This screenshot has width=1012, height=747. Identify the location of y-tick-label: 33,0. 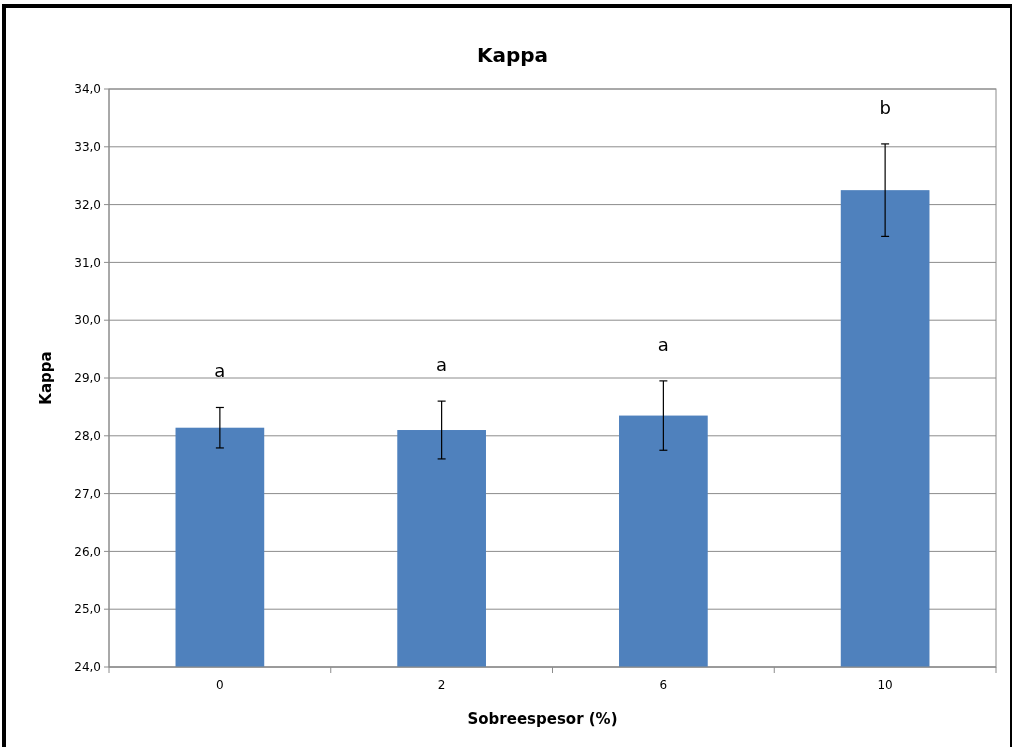
(87, 147).